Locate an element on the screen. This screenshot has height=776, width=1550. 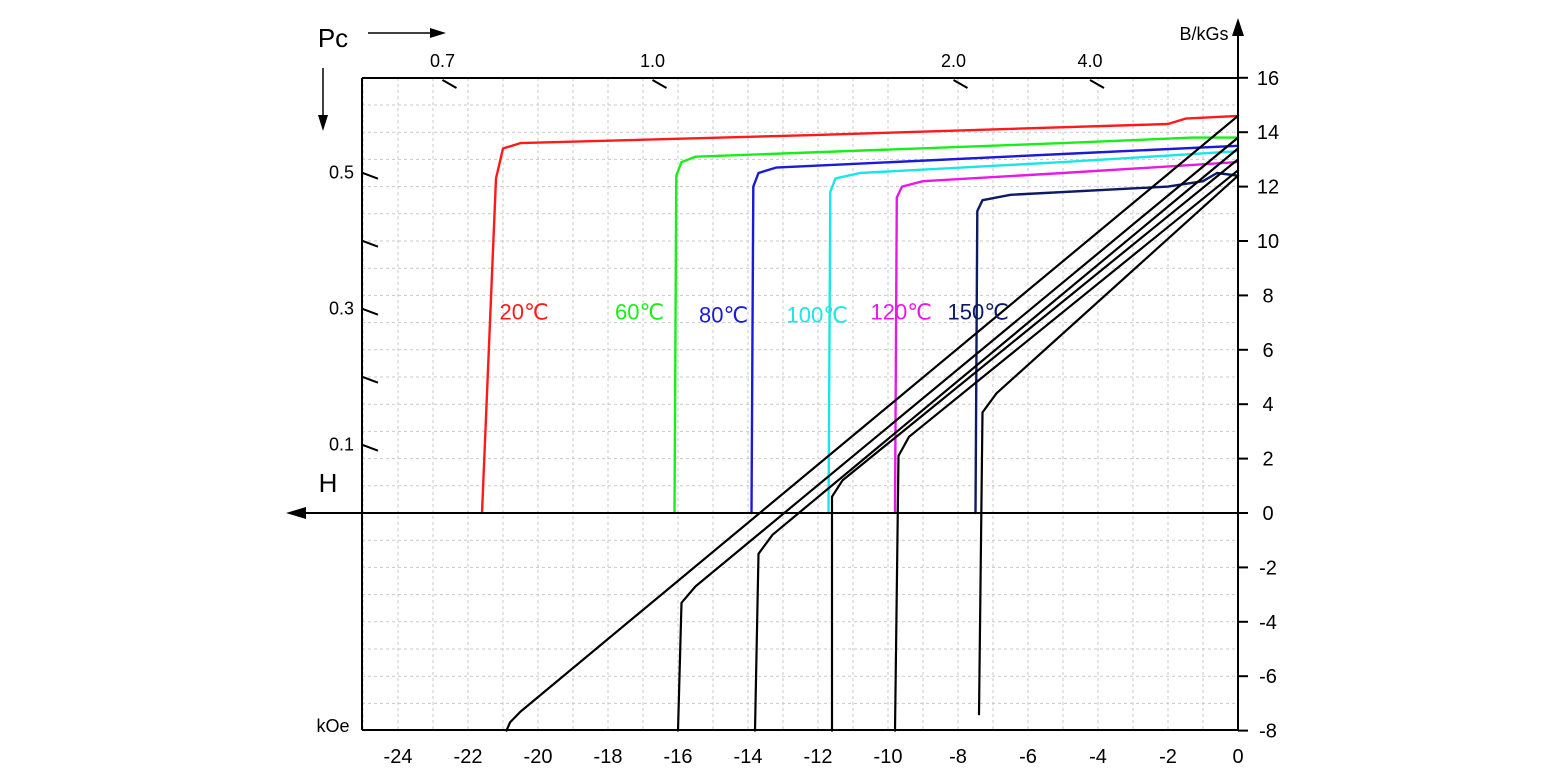
series-label: 120℃ is located at coordinates (901, 312).